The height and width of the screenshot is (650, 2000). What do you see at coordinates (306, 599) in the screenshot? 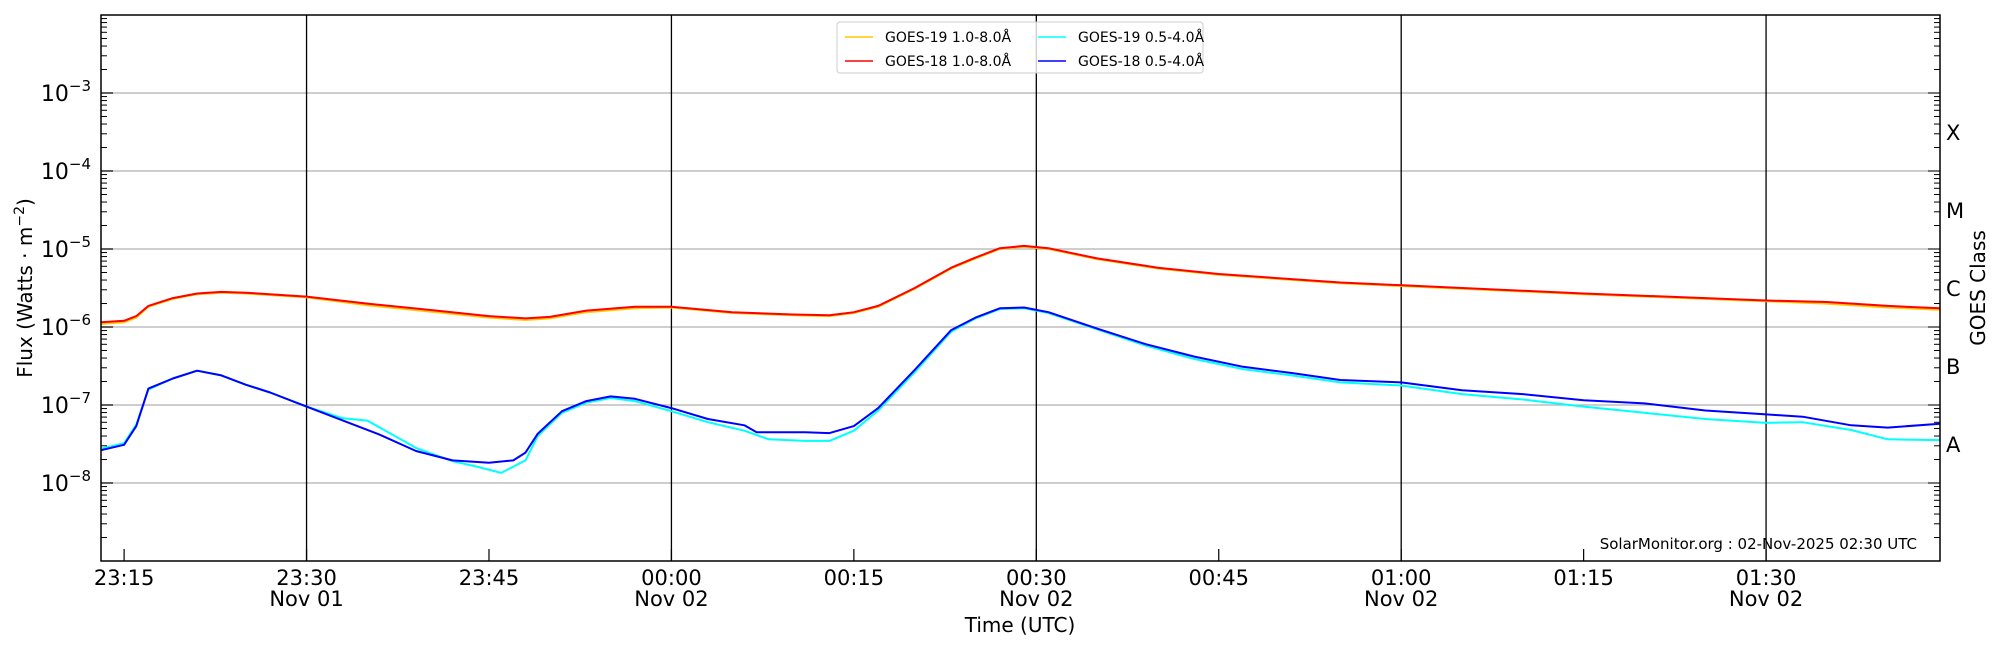
I see `x-tick-date-label: Nov 01` at bounding box center [306, 599].